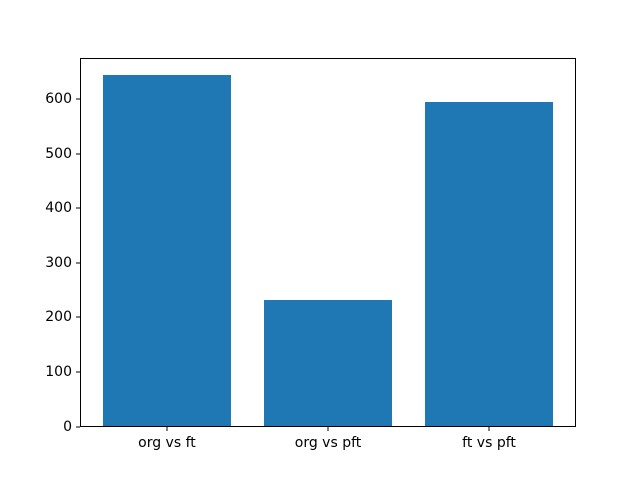 This screenshot has height=480, width=640. Describe the element at coordinates (67, 426) in the screenshot. I see `y-tick-label: 0` at that location.